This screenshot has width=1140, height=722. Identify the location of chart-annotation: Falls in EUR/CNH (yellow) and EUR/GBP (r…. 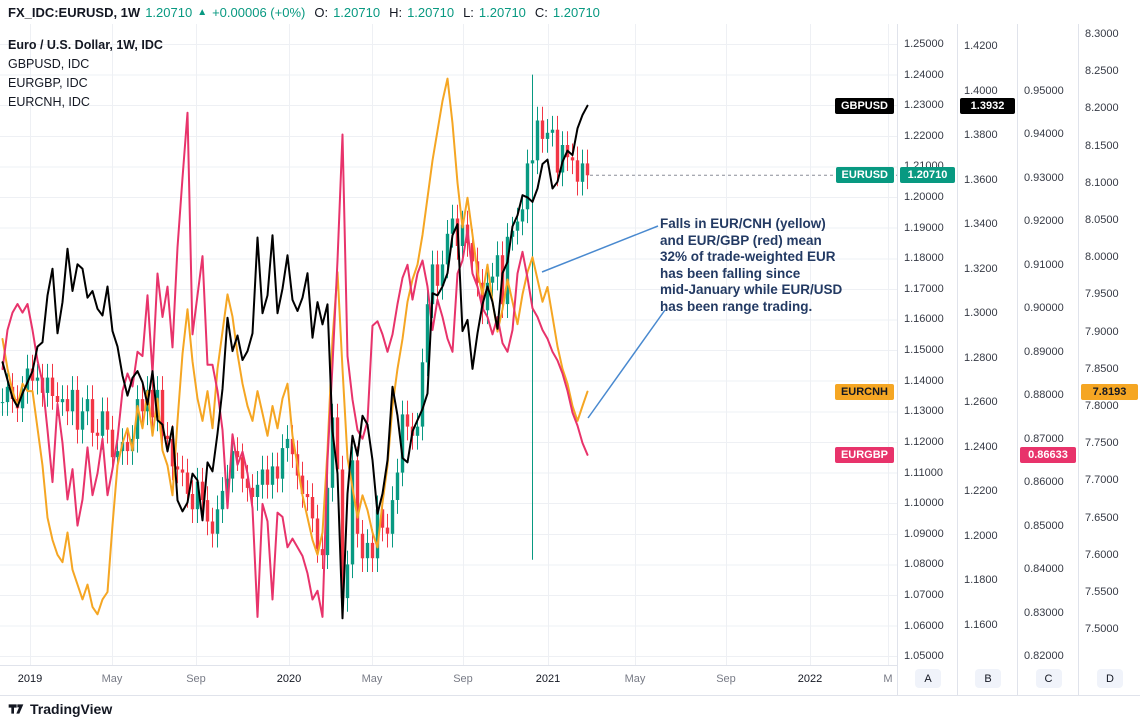
(780, 265).